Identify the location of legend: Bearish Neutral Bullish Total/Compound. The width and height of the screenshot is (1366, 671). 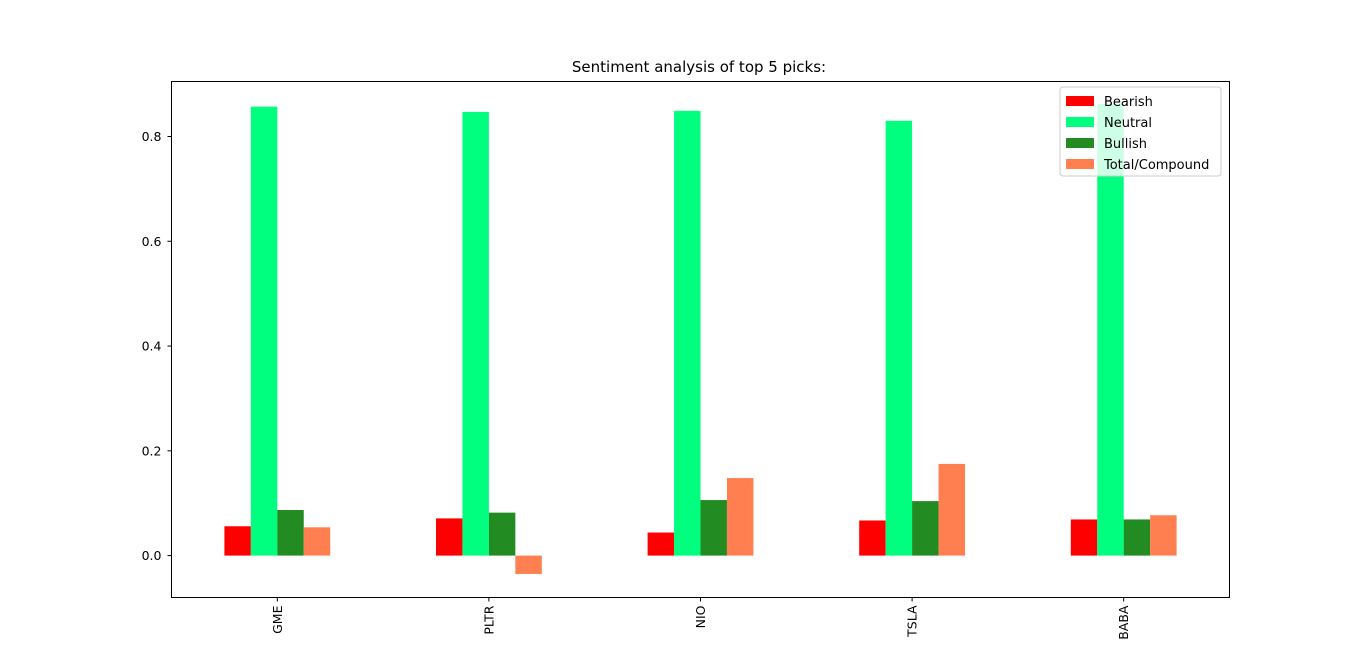
(1140, 131).